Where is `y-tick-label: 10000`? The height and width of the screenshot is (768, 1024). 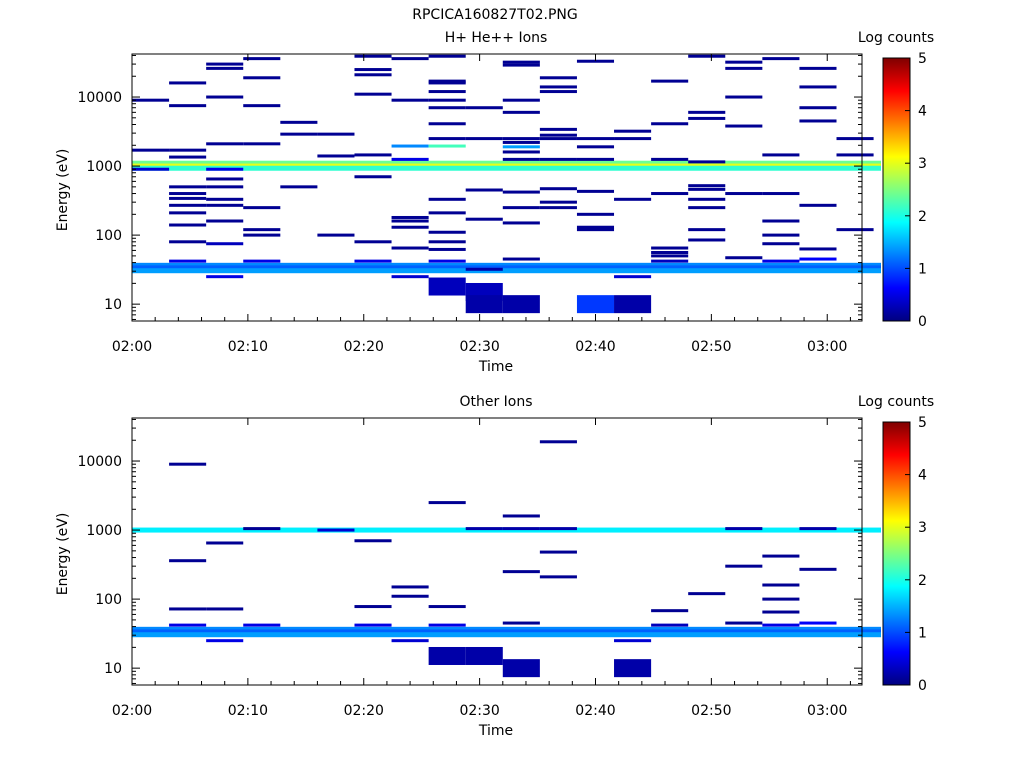 y-tick-label: 10000 is located at coordinates (99, 462).